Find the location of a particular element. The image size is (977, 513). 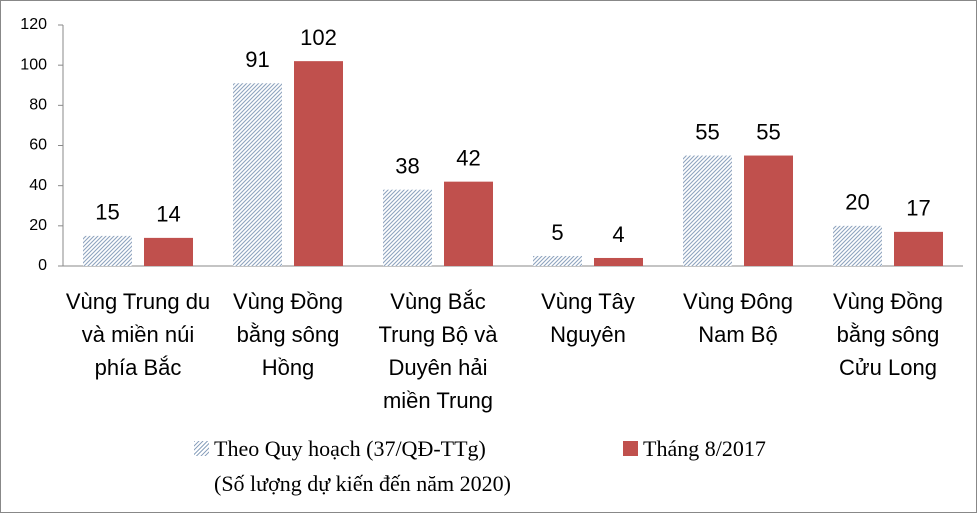

value-label: 38 is located at coordinates (407, 165).